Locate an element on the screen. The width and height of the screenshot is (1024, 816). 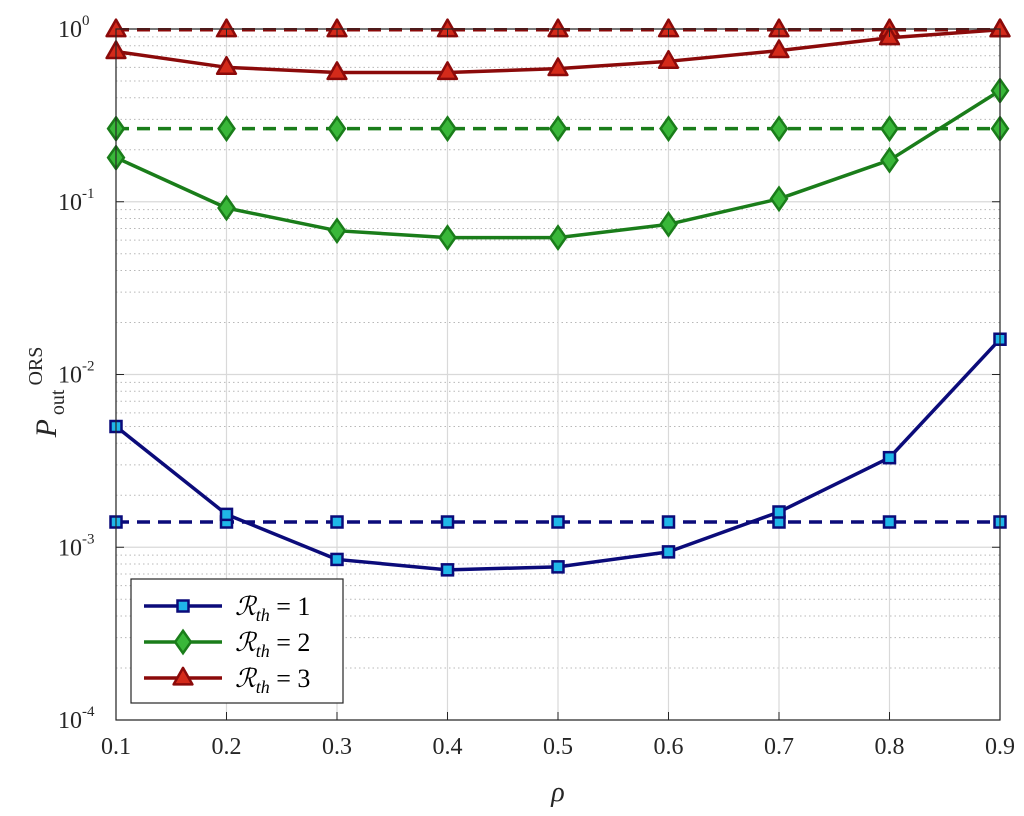
y-tick-label: 10⁰ is located at coordinates (74, 28).